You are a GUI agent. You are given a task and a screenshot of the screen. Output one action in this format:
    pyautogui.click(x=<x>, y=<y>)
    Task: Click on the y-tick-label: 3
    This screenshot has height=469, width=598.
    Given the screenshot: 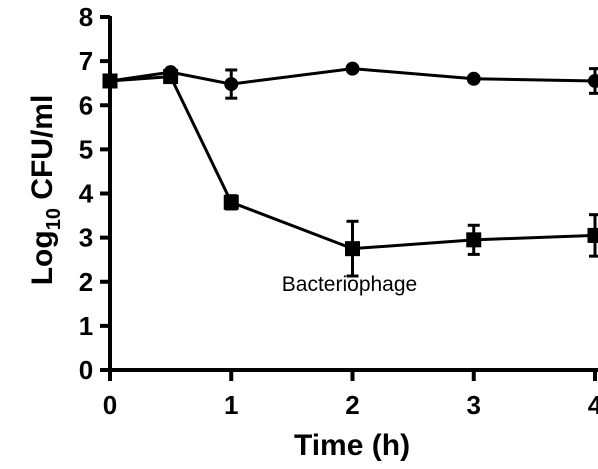 What is the action you would take?
    pyautogui.click(x=86, y=238)
    